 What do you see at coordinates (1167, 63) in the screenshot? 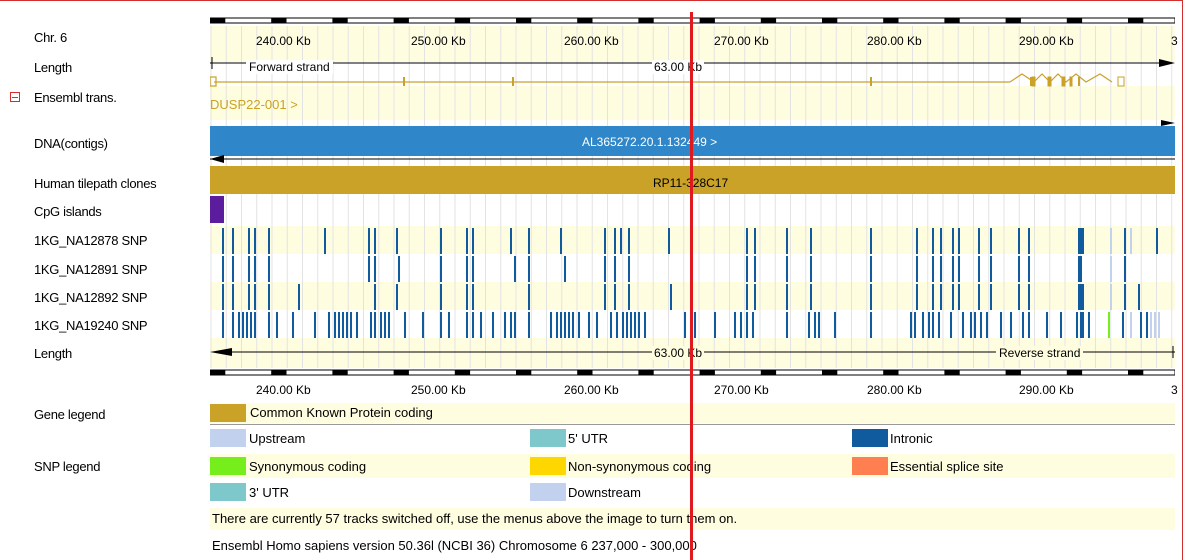
I see `forward-strand-arrowhead` at bounding box center [1167, 63].